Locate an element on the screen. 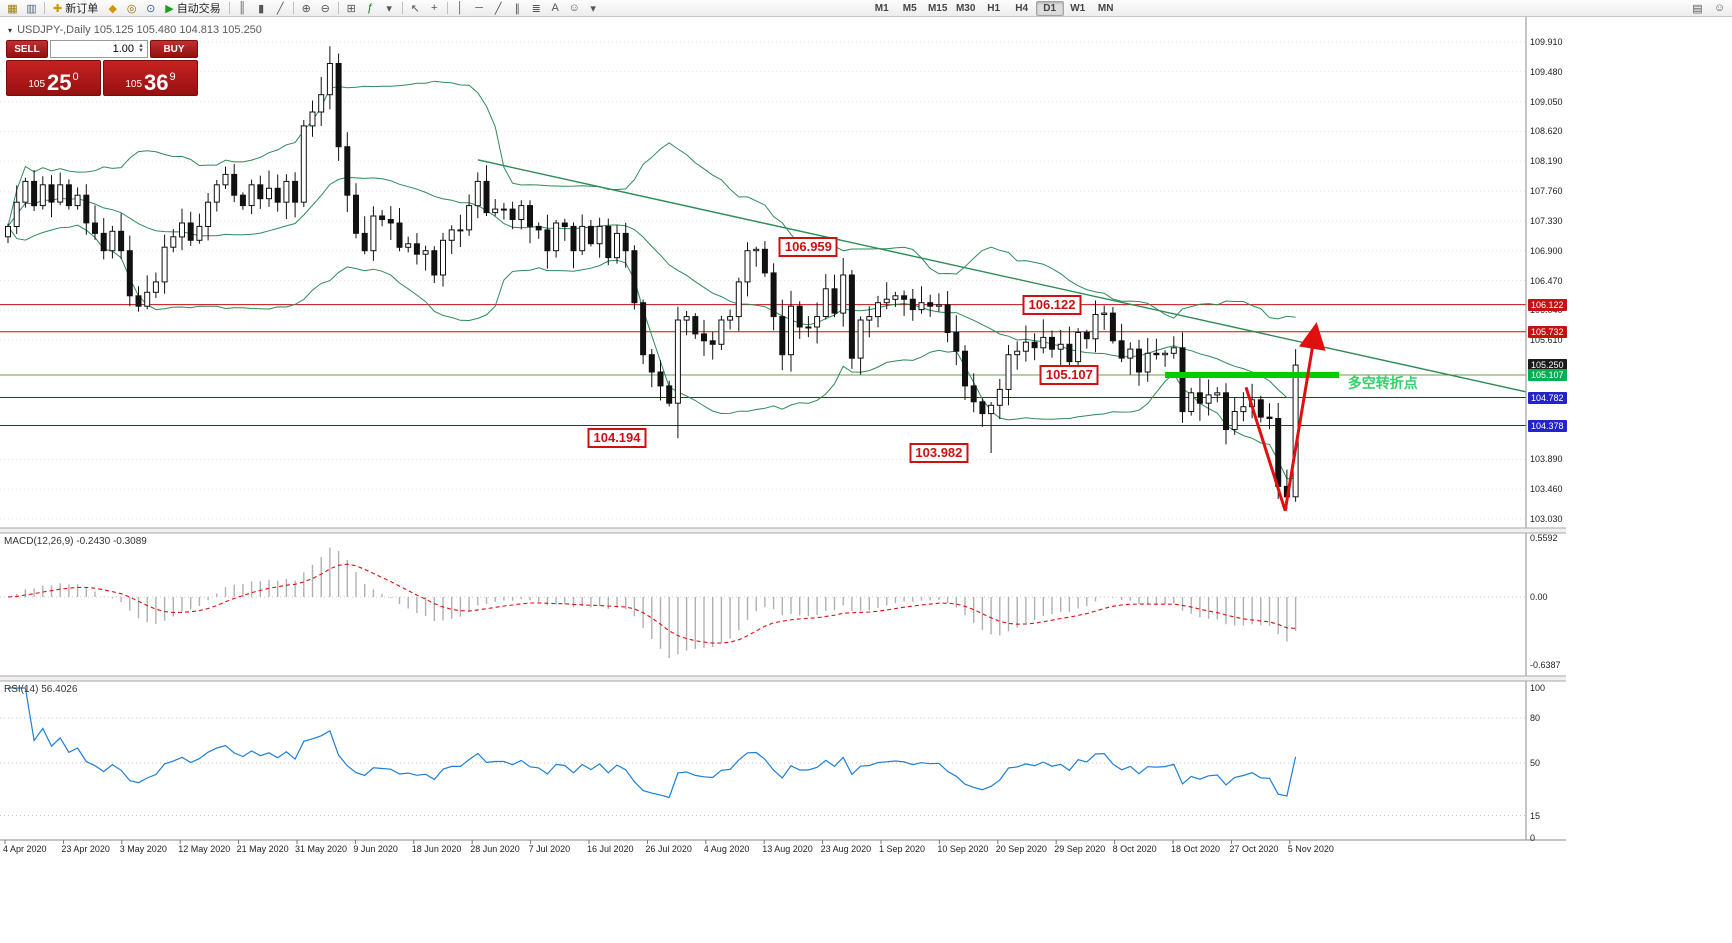 The width and height of the screenshot is (1732, 943). sell-price-button: 105 25 0 is located at coordinates (53, 78).